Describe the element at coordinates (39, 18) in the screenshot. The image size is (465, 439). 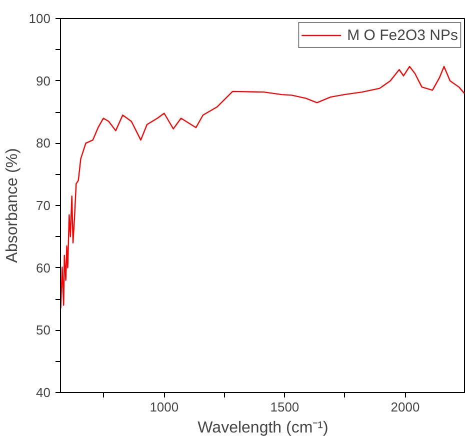
I see `y-tick-label: 100` at that location.